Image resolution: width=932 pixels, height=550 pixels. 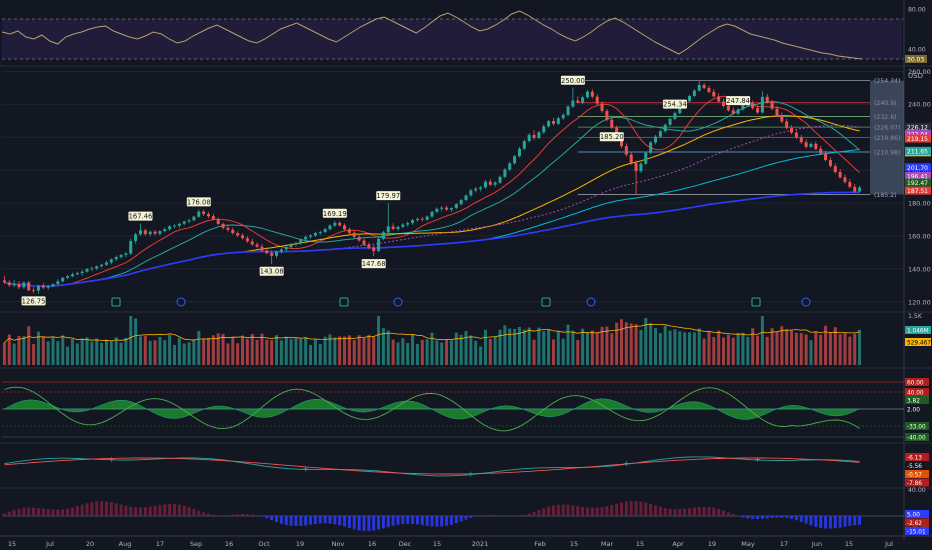 What do you see at coordinates (452, 39) in the screenshot?
I see `rsi-band` at bounding box center [452, 39].